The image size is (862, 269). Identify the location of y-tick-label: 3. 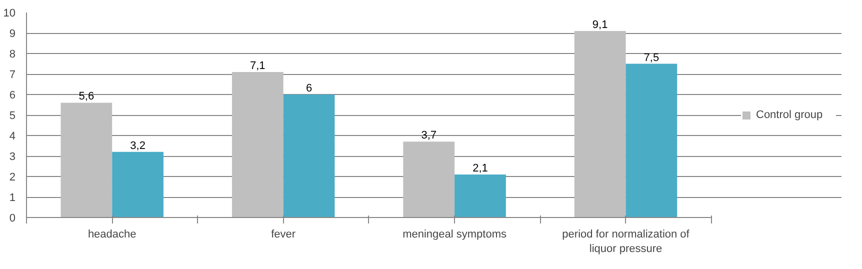
(12, 157).